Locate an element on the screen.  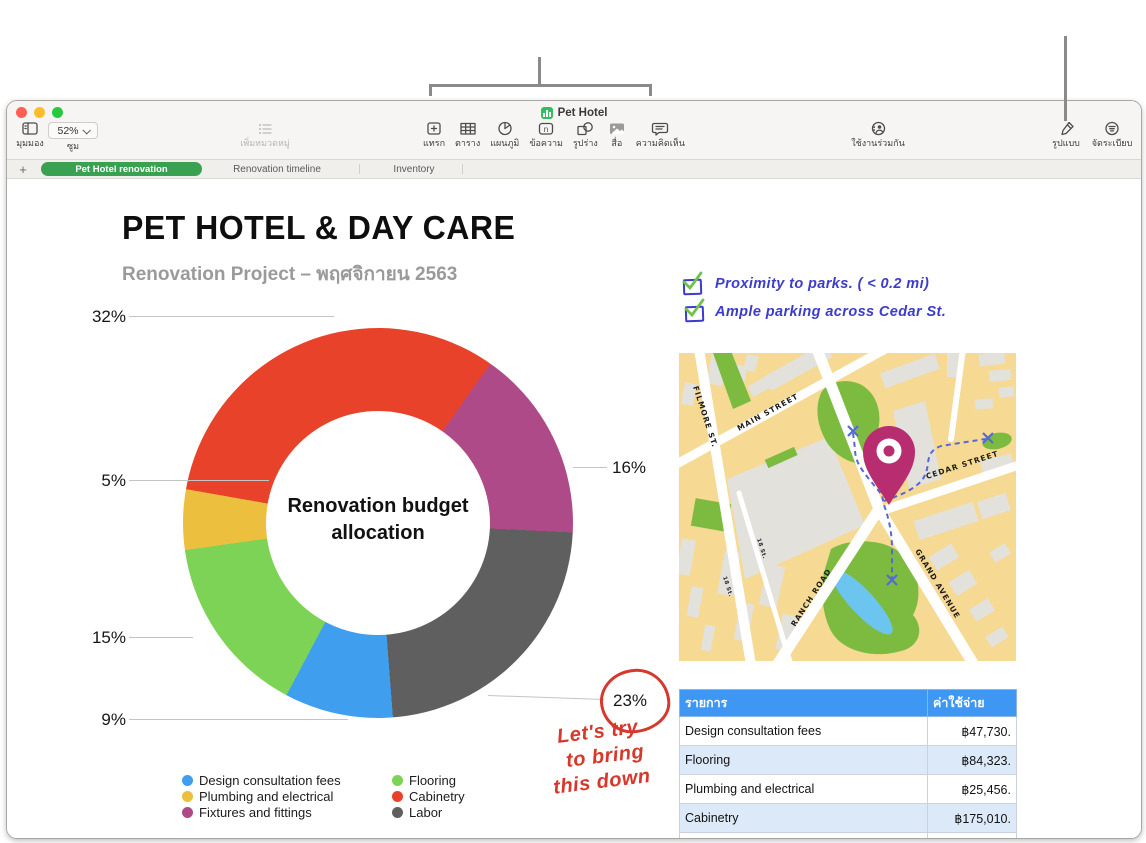
comment-bubble-icon is located at coordinates (660, 129).